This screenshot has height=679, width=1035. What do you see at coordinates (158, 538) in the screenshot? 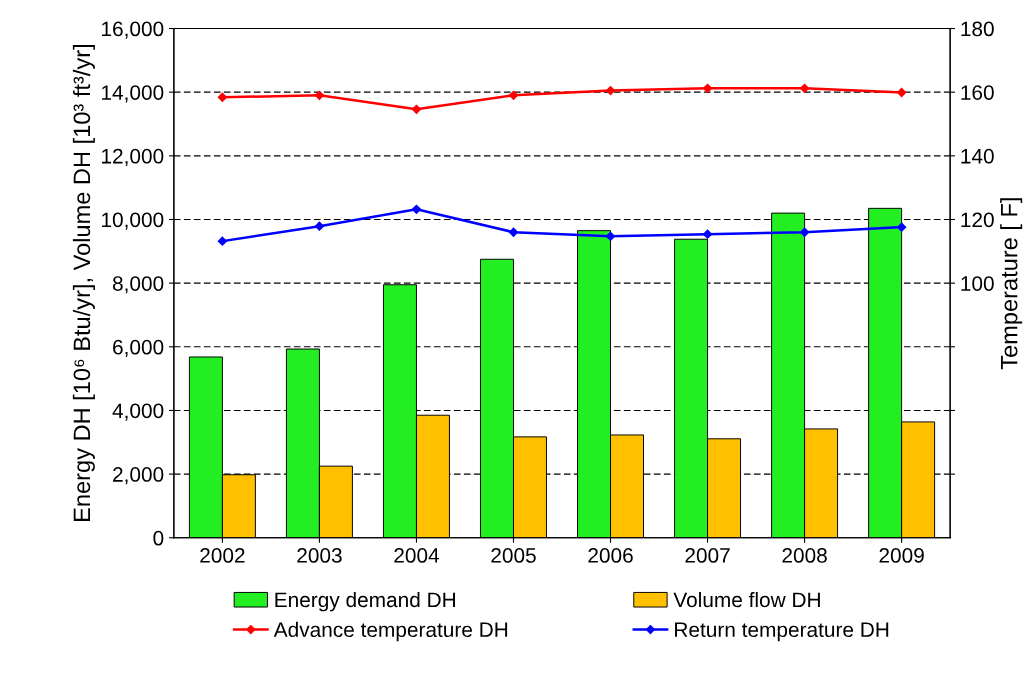
I see `y-tick-label: 0` at bounding box center [158, 538].